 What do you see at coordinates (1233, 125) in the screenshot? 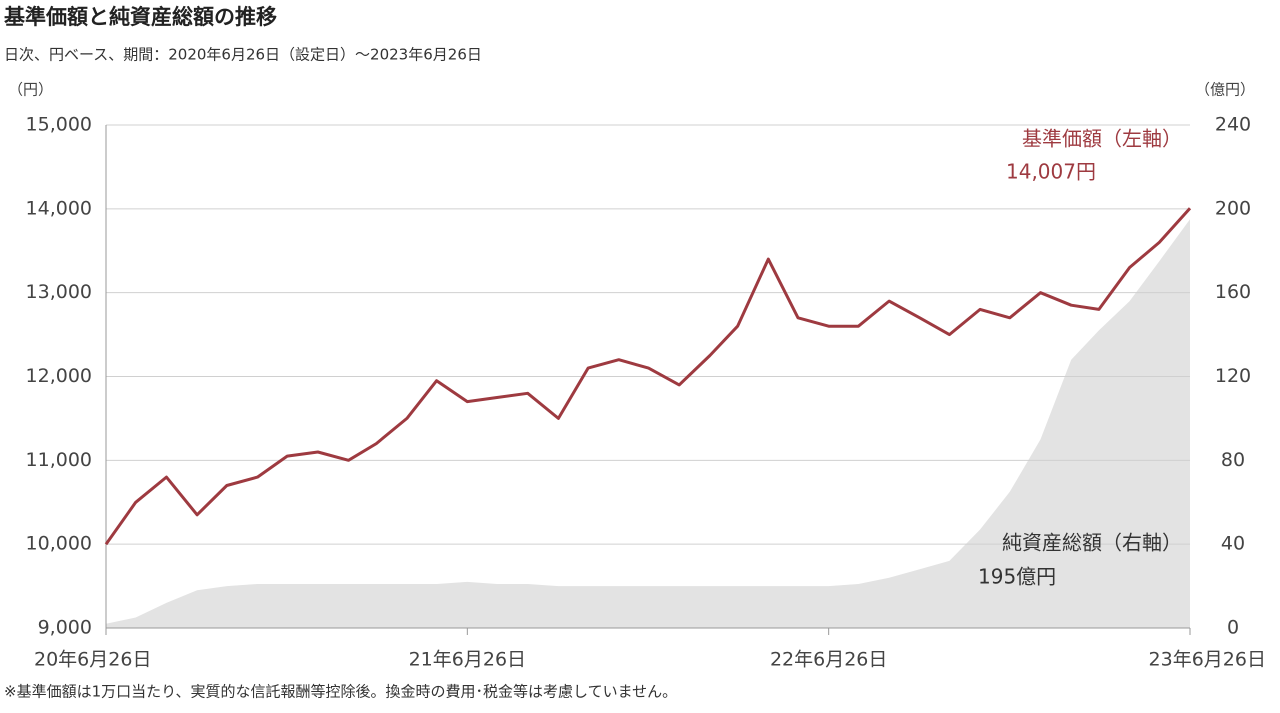
I see `y2-tick-label: 240` at bounding box center [1233, 125].